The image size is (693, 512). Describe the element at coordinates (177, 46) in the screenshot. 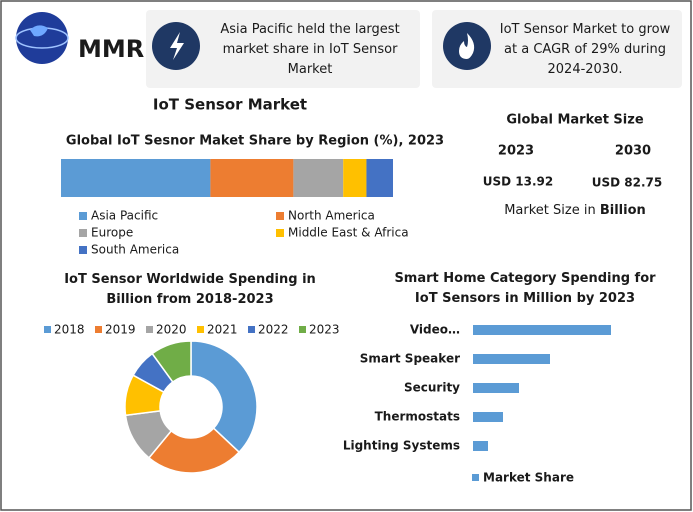

I see `icon-bolt` at that location.